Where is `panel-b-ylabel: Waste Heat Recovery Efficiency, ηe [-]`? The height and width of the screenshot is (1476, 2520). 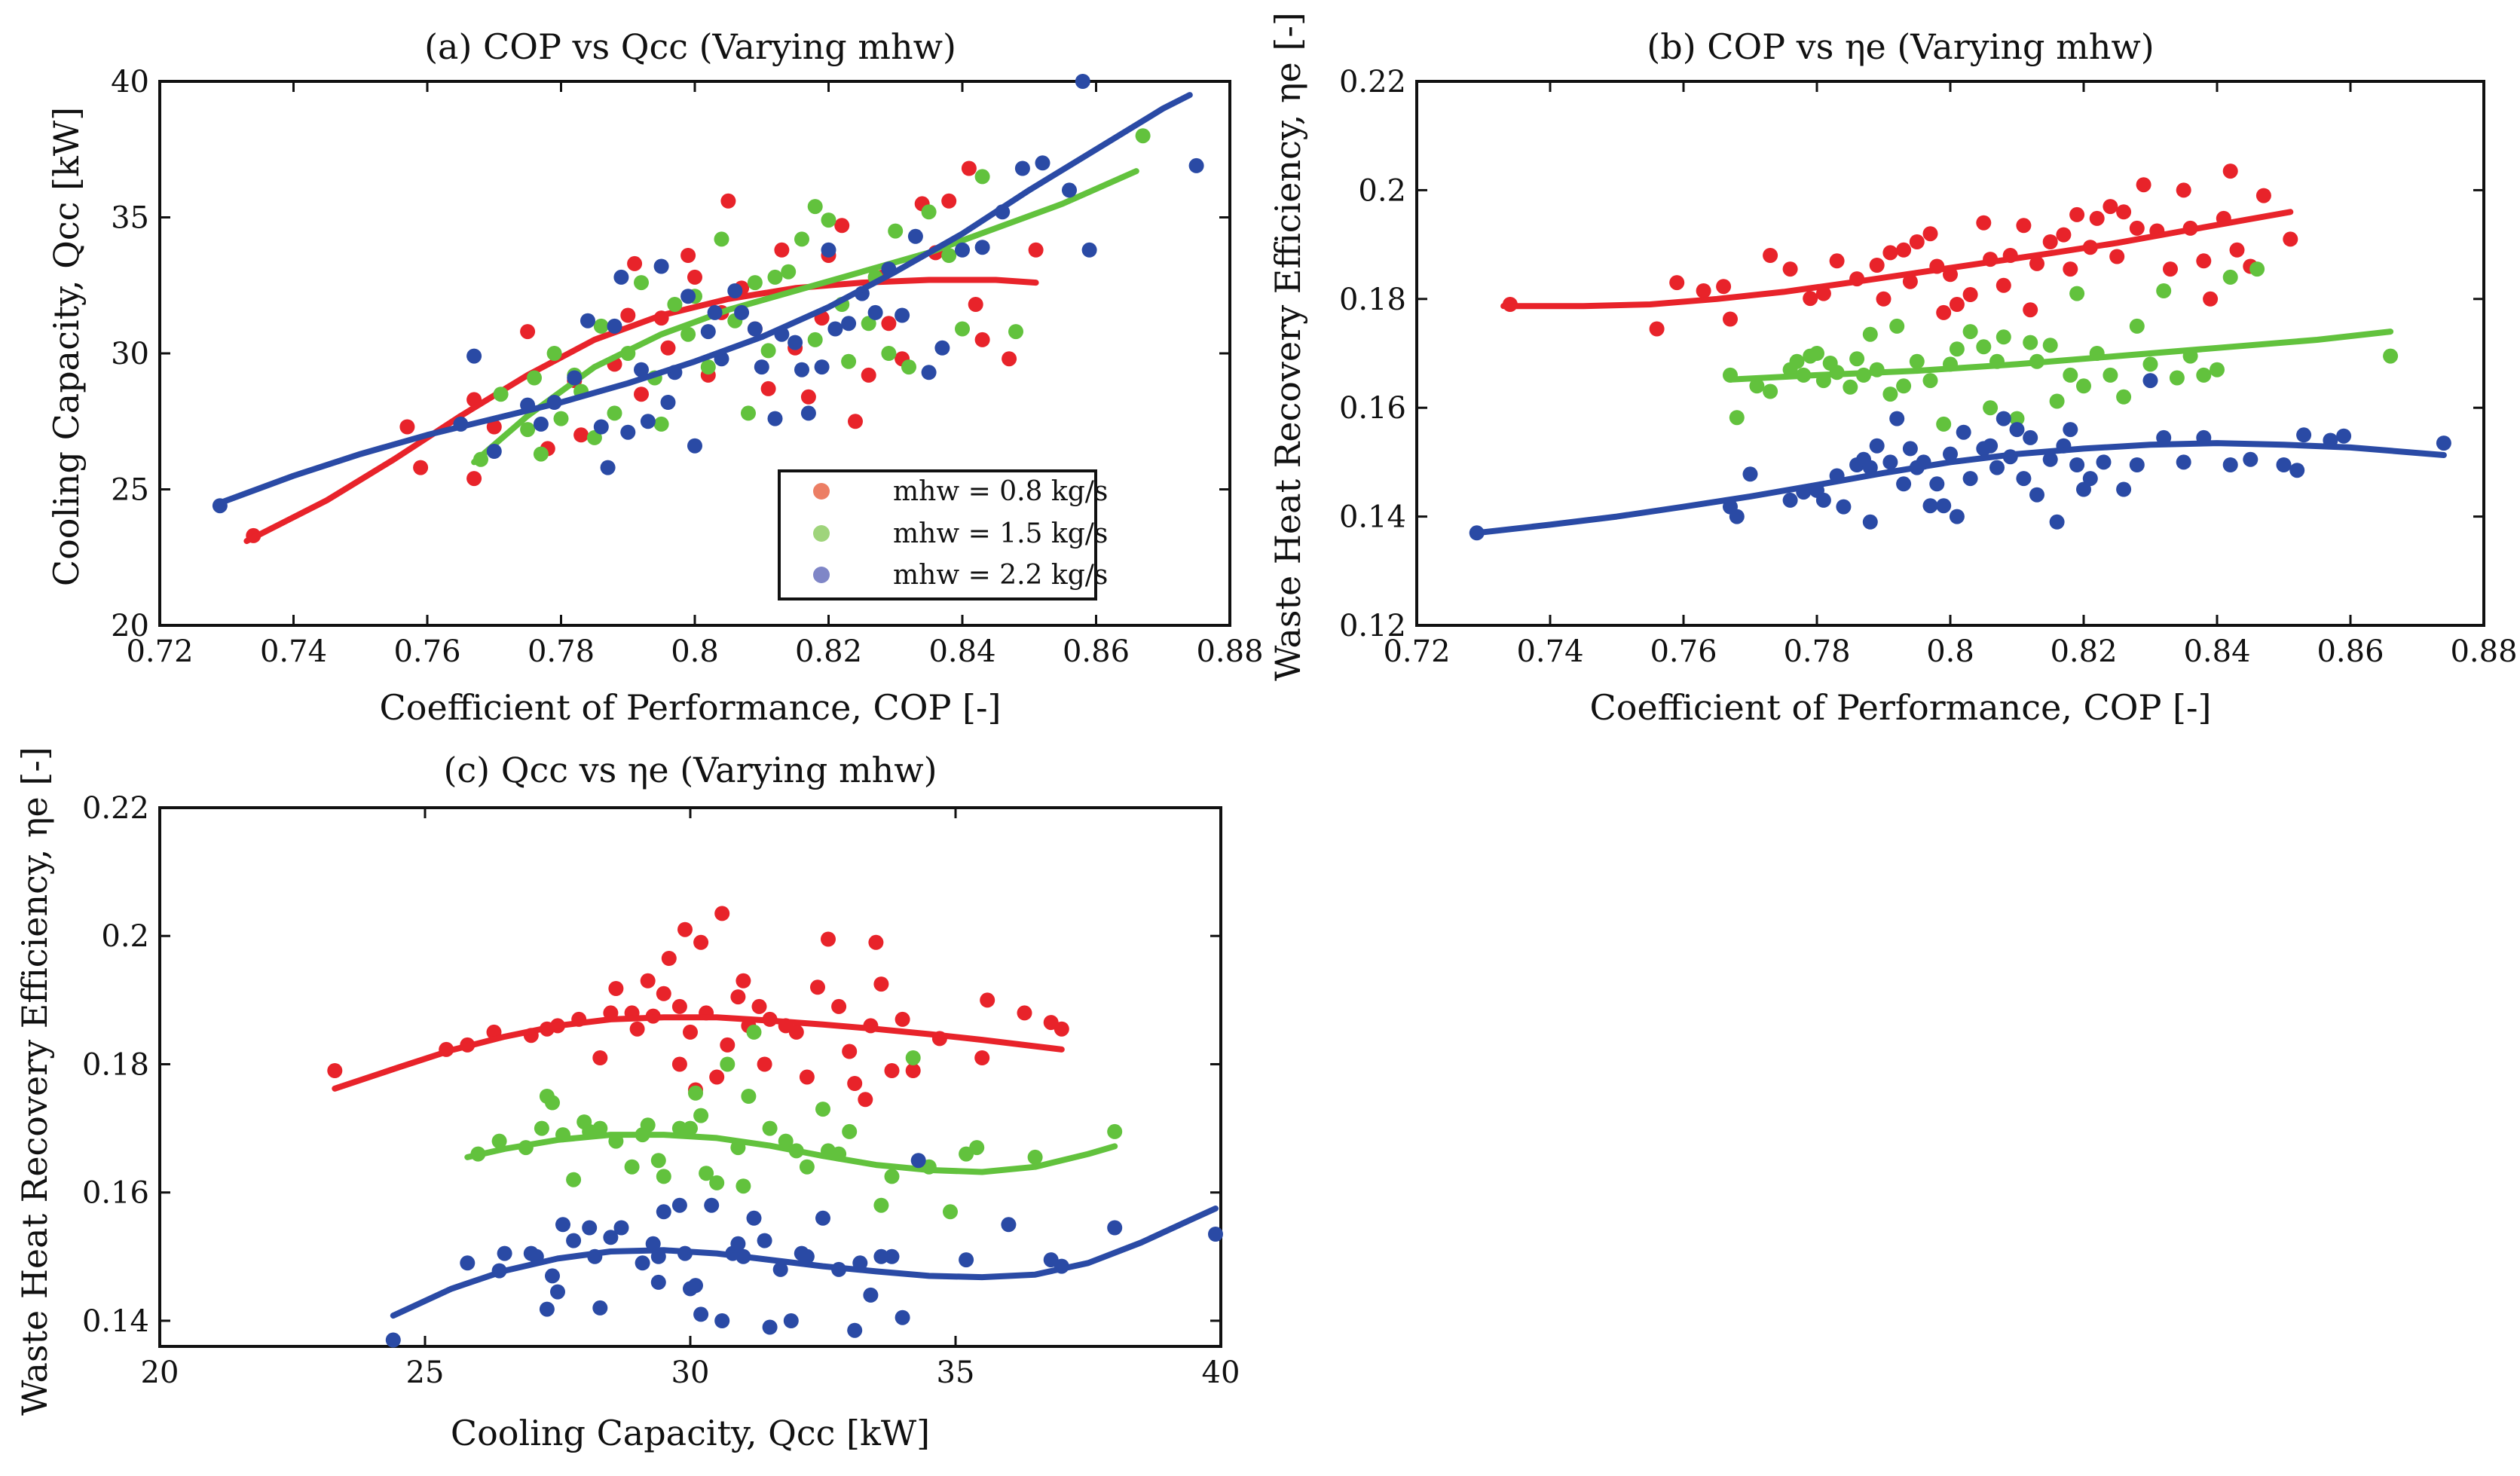 panel-b-ylabel: Waste Heat Recovery Efficiency, ηe [-] is located at coordinates (1288, 346).